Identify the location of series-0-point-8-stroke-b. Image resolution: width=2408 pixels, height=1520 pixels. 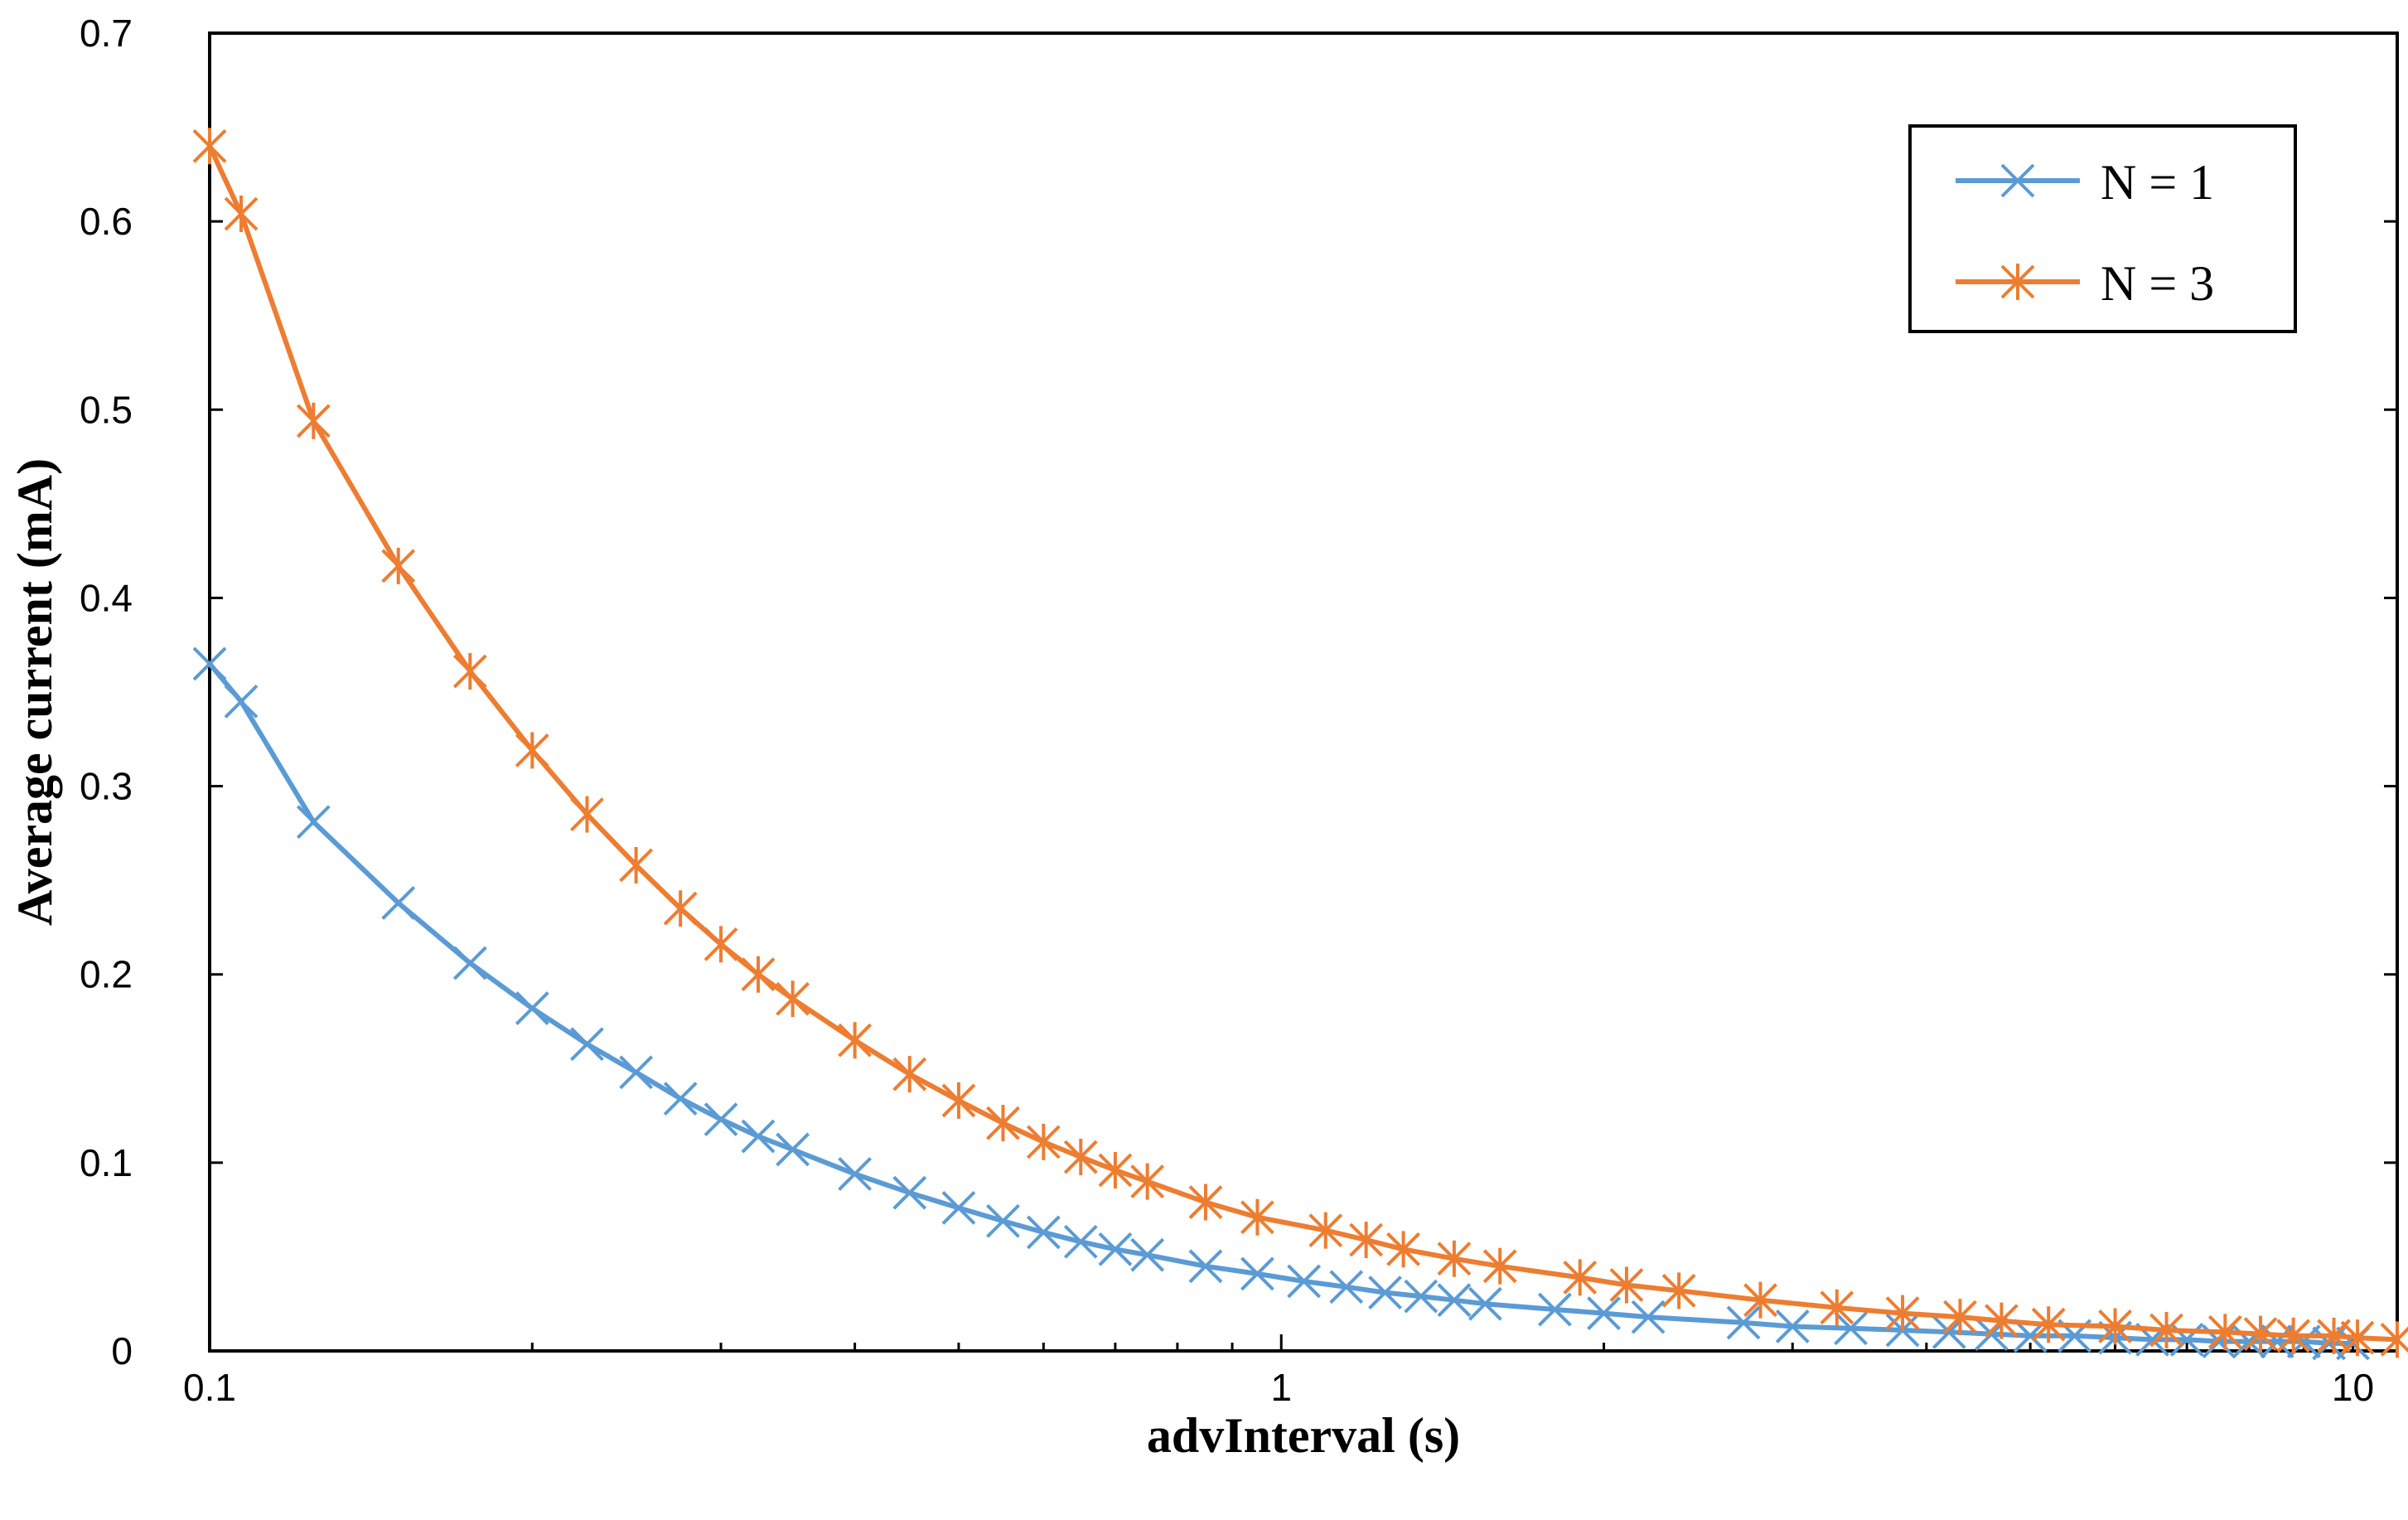
(681, 1099).